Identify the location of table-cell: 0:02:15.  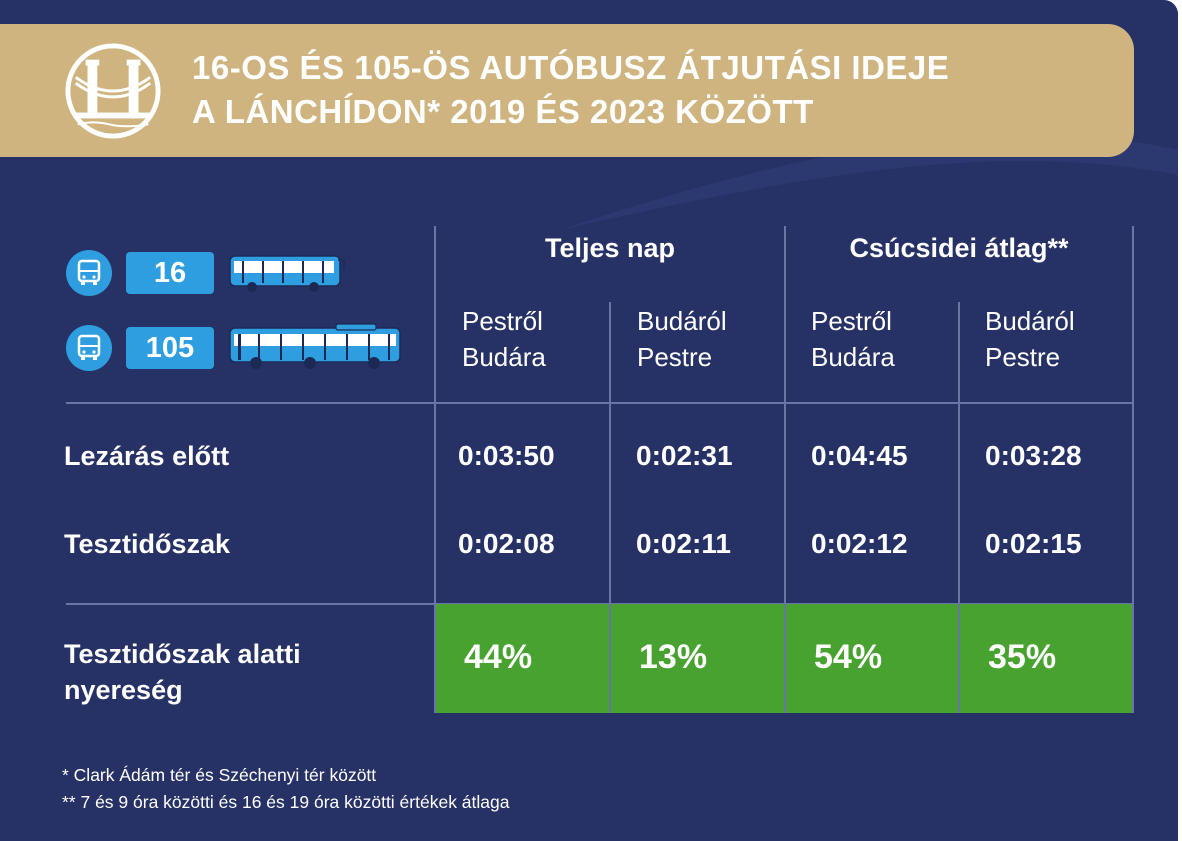
(1033, 543).